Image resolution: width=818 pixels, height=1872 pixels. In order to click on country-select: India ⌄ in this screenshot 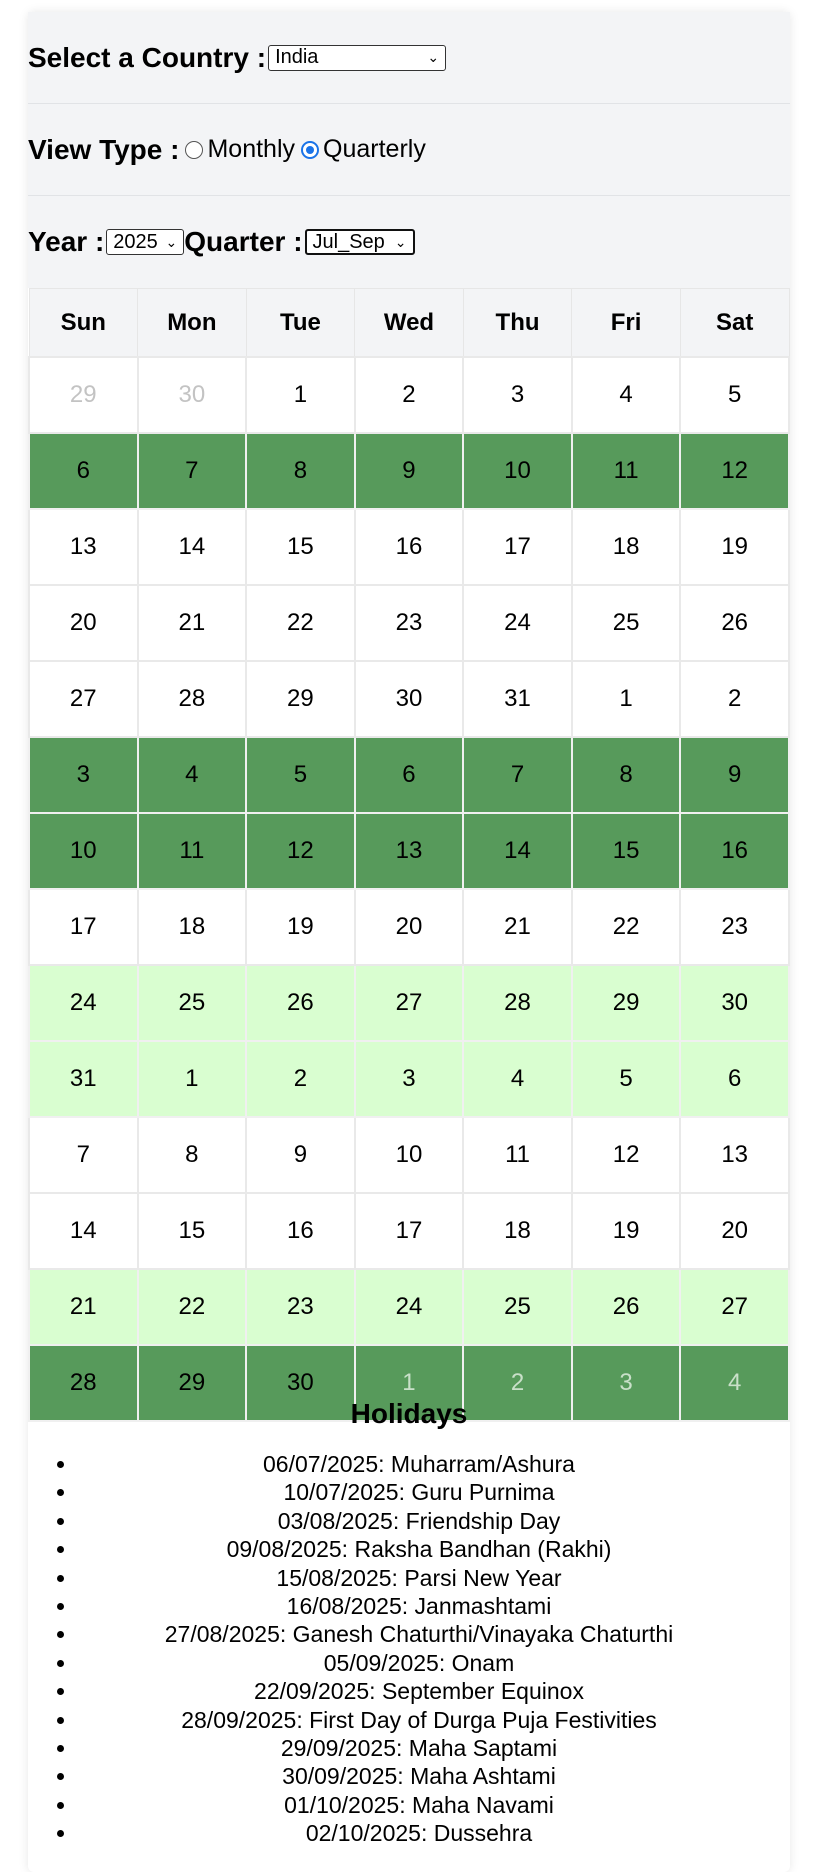, I will do `click(357, 57)`.